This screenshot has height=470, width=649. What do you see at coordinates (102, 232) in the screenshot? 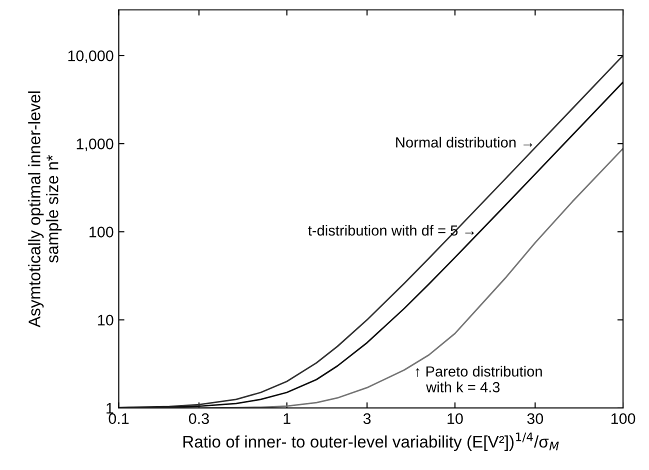
I see `y-tick-label: 100` at bounding box center [102, 232].